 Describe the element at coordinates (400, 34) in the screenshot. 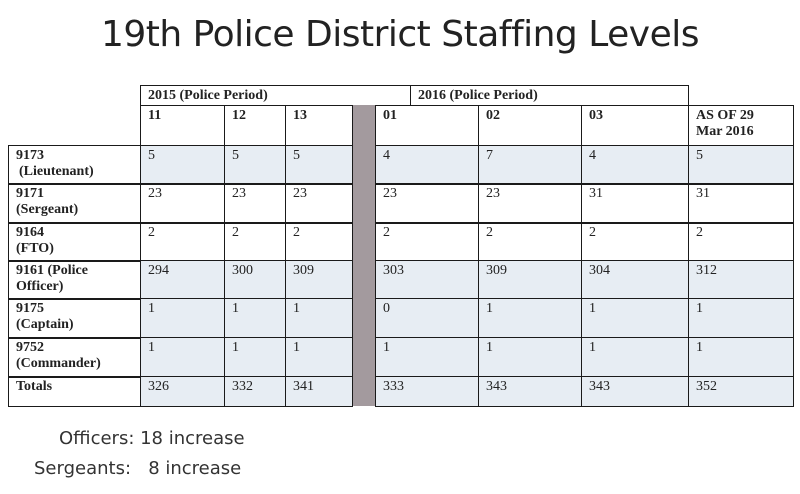

I see `page-title: 19th Police District Staffing Levels` at that location.